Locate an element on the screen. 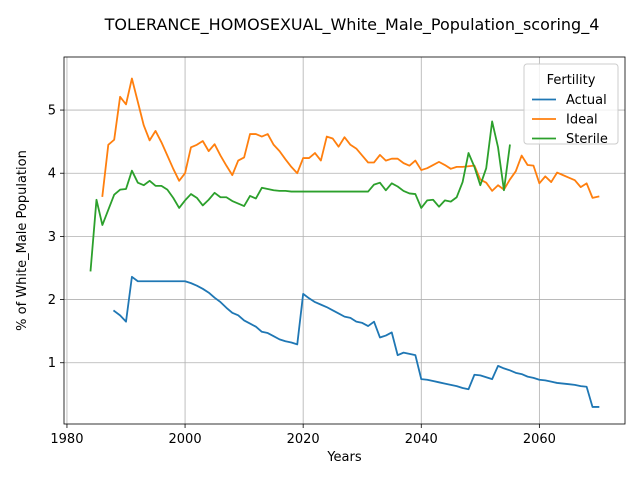  y-tick: 4 is located at coordinates (56, 174).